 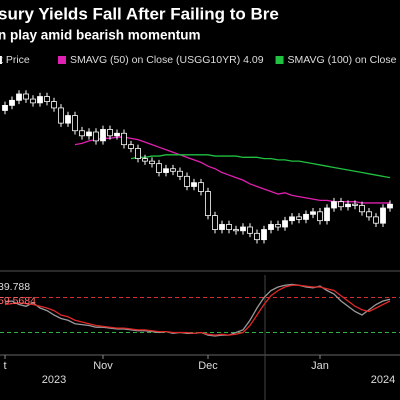 What do you see at coordinates (4, 366) in the screenshot?
I see `x-tick-label: t` at bounding box center [4, 366].